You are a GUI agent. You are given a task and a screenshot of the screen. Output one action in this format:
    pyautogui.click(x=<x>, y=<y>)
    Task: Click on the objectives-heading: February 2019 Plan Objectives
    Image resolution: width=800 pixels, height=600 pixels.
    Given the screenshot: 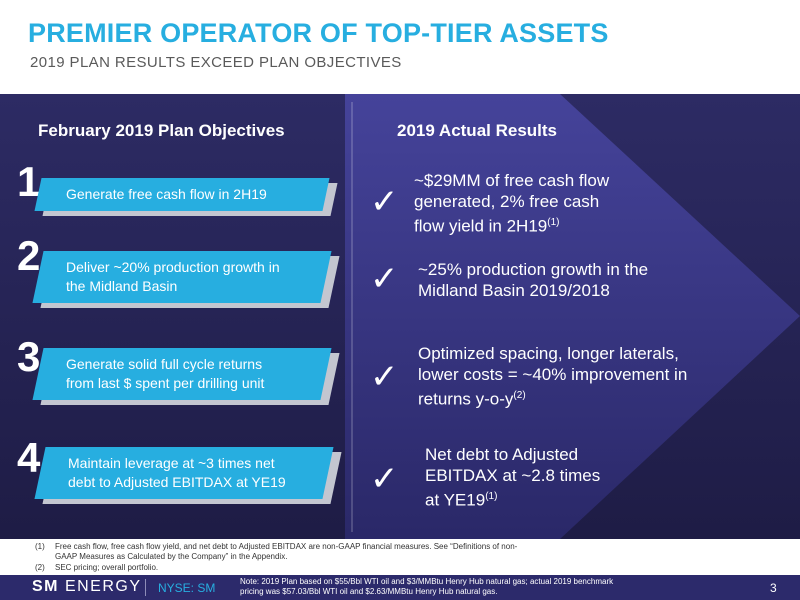 What is the action you would take?
    pyautogui.click(x=161, y=130)
    